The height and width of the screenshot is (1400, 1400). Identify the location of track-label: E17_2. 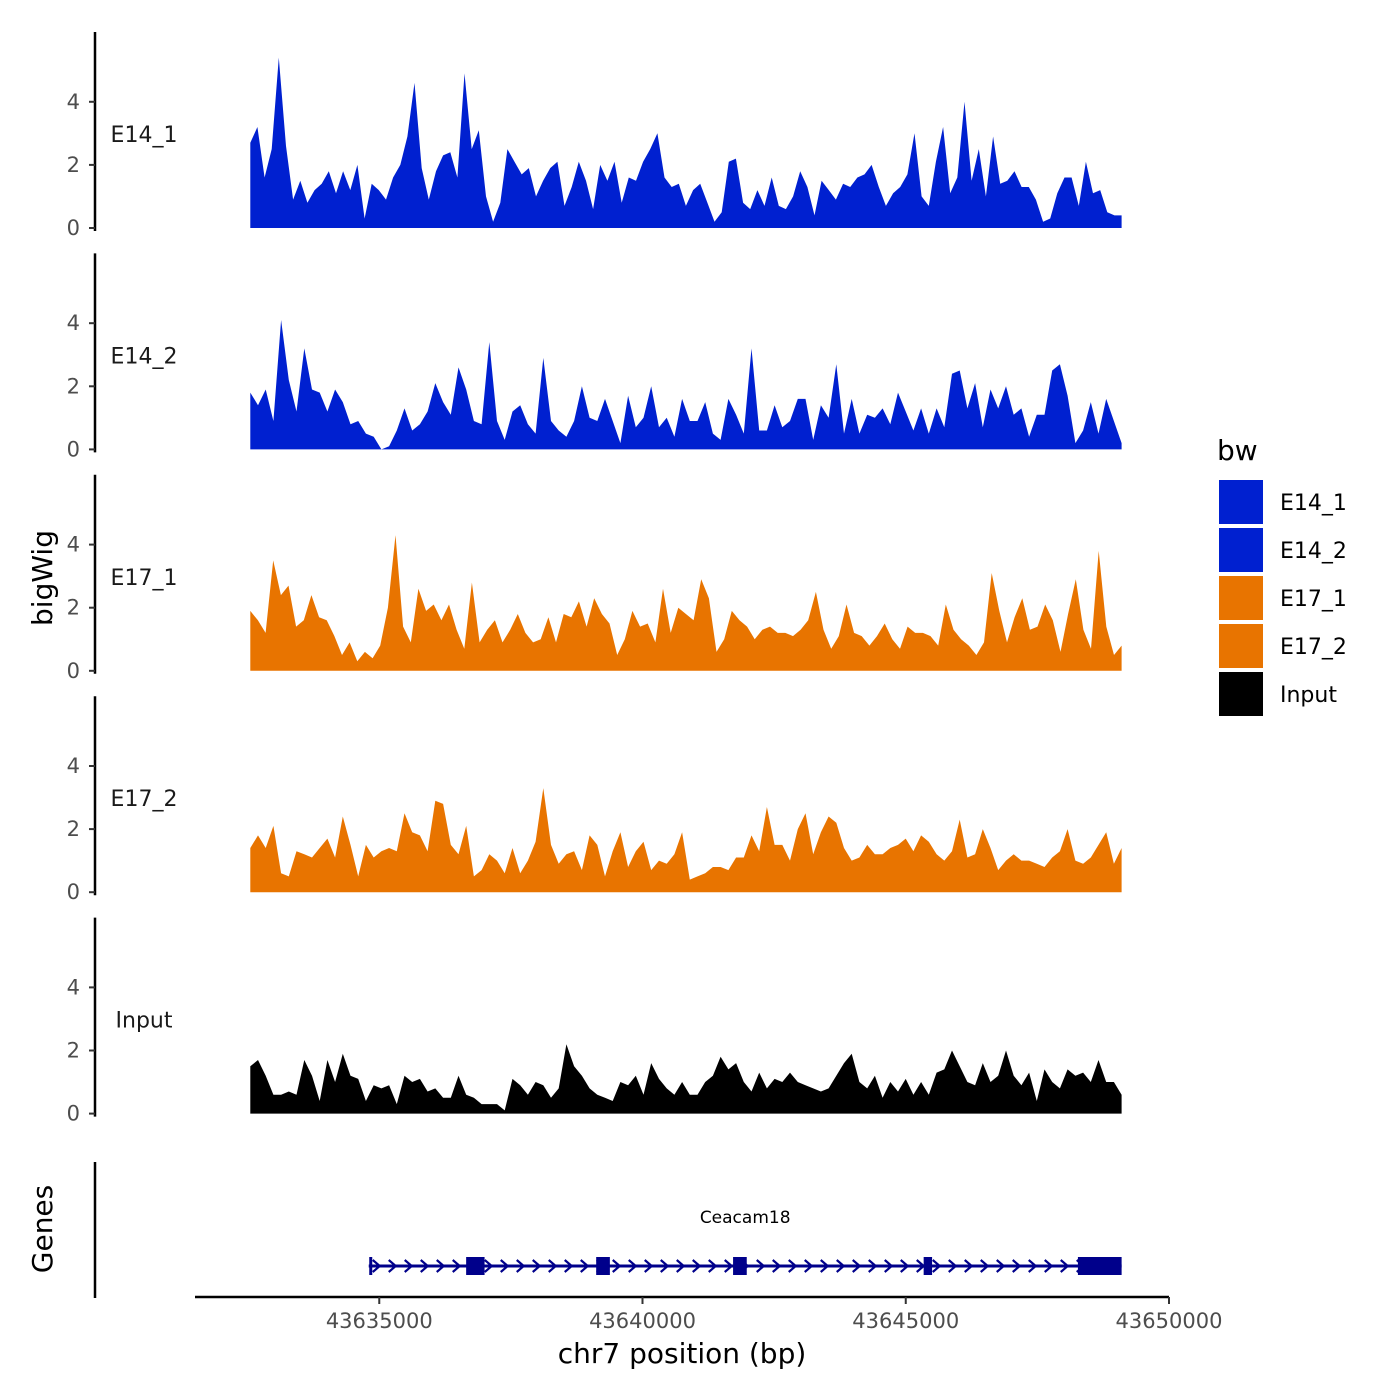
(144, 799).